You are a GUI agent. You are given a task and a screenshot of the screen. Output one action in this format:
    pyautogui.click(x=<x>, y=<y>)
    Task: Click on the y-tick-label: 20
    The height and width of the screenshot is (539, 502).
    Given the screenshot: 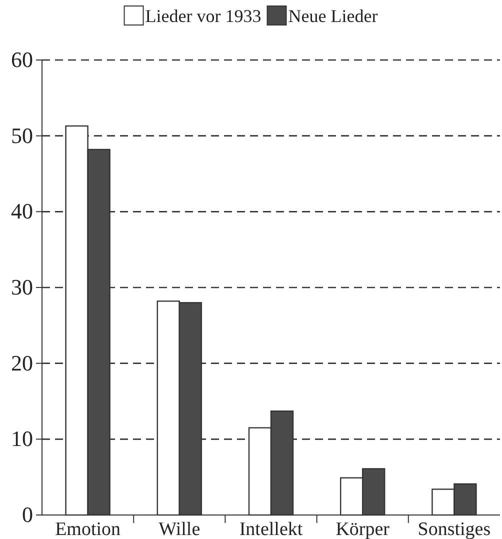 What is the action you would take?
    pyautogui.click(x=22, y=363)
    